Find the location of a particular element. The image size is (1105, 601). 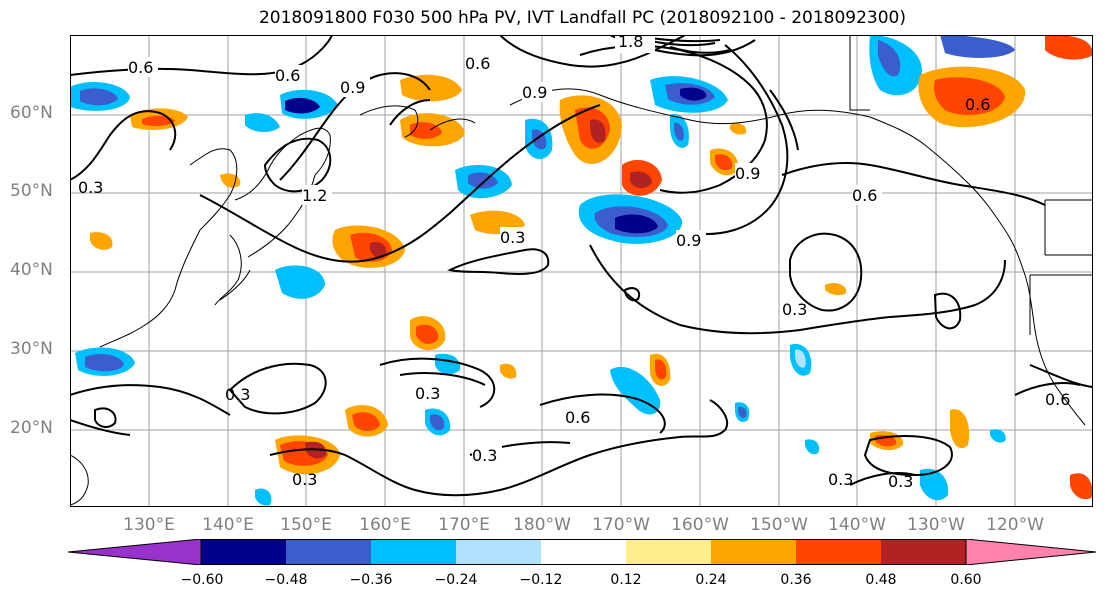

lon-label-140w: 140°W is located at coordinates (857, 525).